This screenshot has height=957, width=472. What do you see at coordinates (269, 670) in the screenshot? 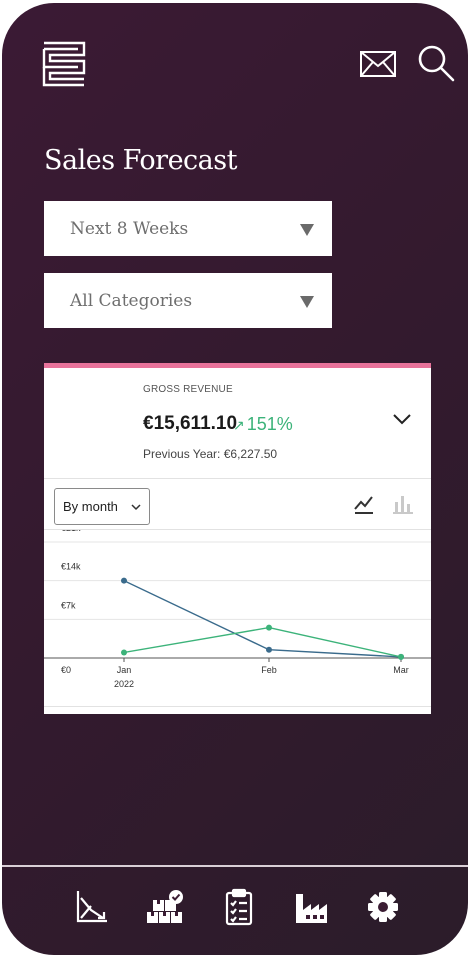
I see `x-tick-label: Feb` at bounding box center [269, 670].